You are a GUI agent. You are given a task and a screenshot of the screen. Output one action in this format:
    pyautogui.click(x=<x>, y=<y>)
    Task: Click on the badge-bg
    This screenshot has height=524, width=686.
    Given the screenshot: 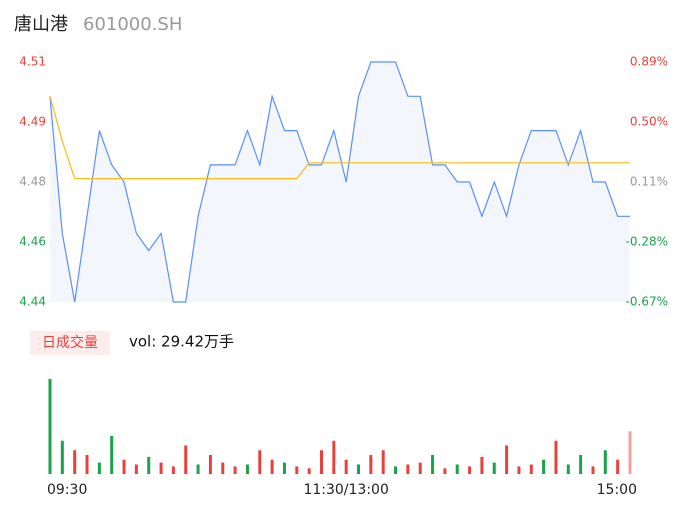 What is the action you would take?
    pyautogui.click(x=70, y=343)
    